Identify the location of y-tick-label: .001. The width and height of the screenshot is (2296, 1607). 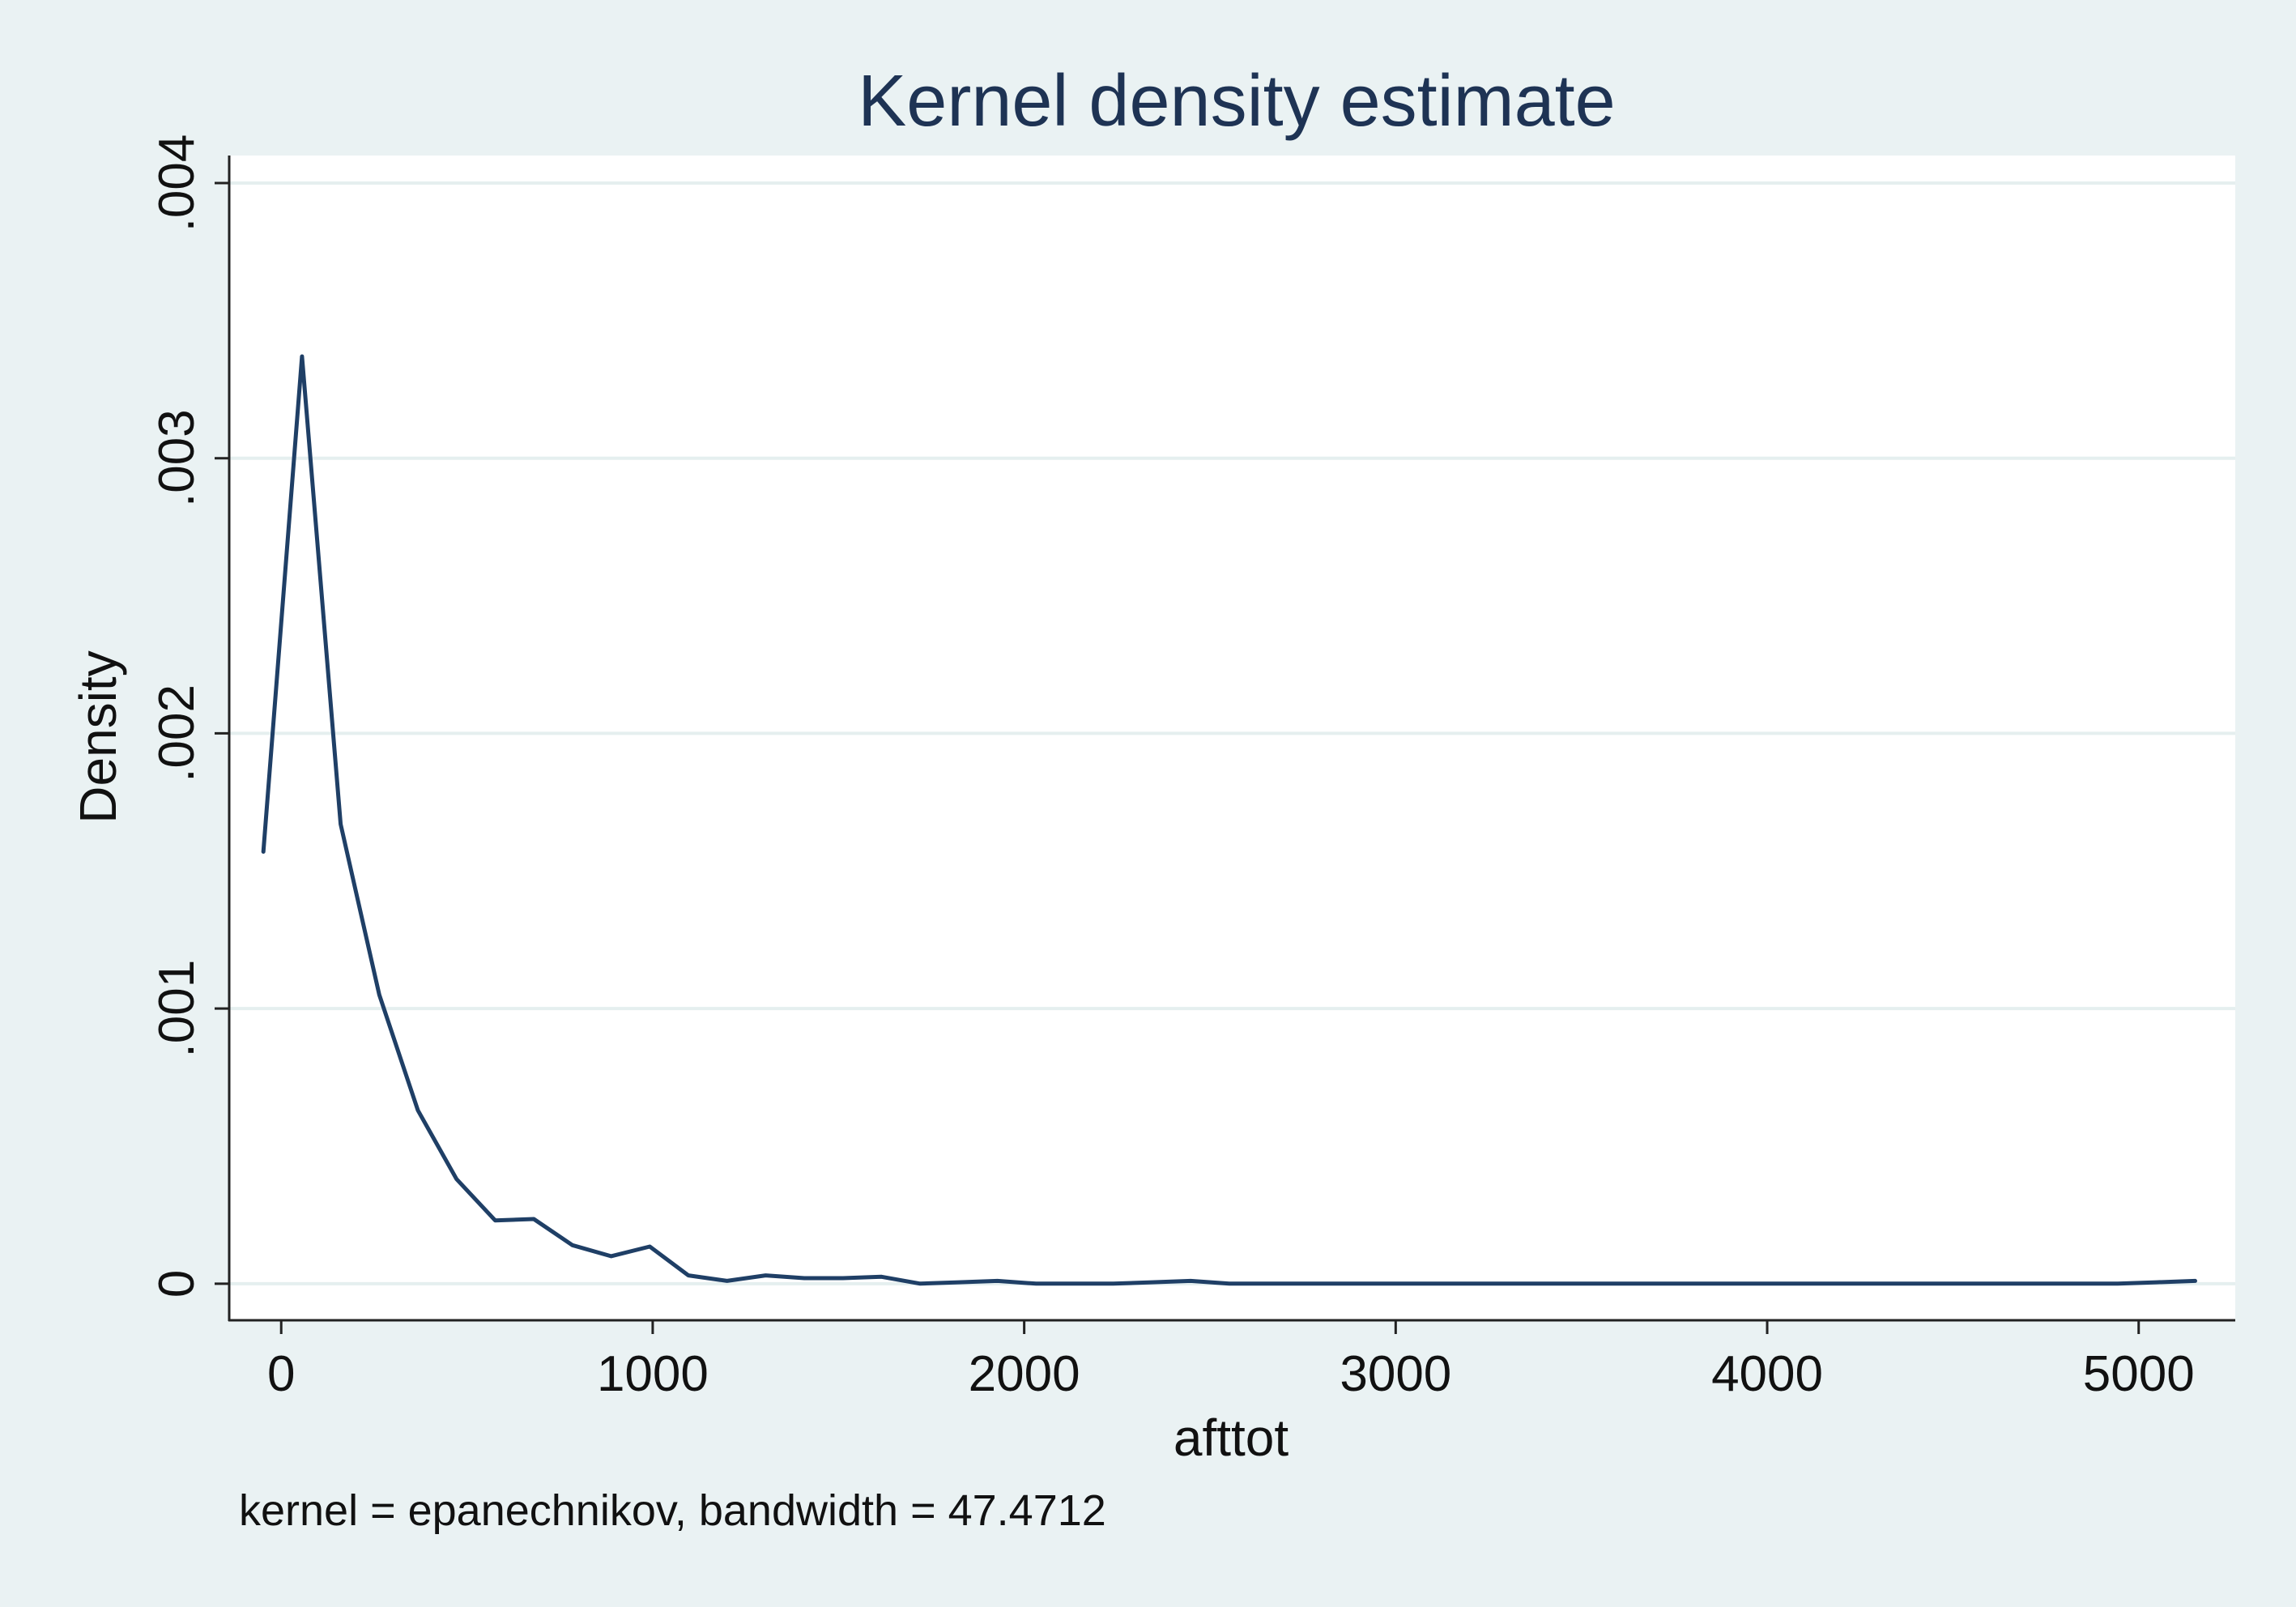
(177, 1009).